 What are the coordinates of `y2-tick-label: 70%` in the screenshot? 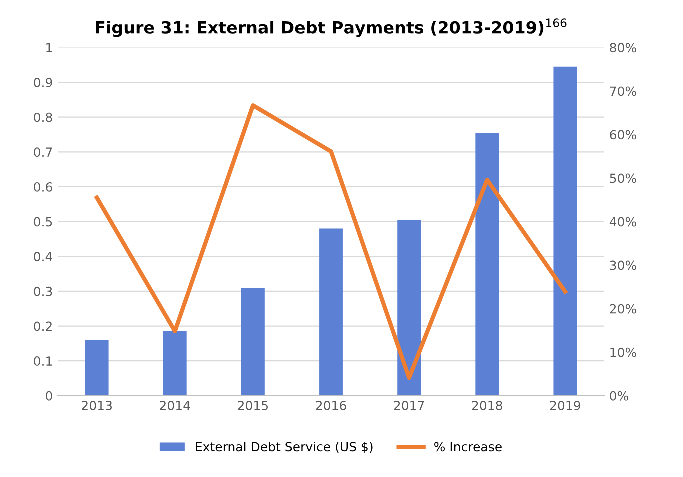 It's located at (623, 91).